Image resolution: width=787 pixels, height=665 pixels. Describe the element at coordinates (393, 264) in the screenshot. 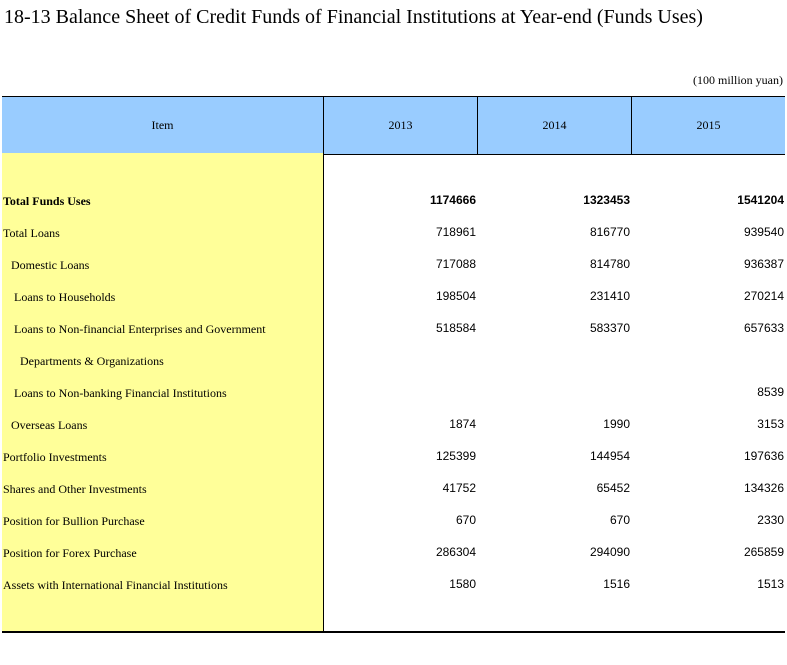

I see `table-row: Domestic Loans 717088 814780 936387` at that location.